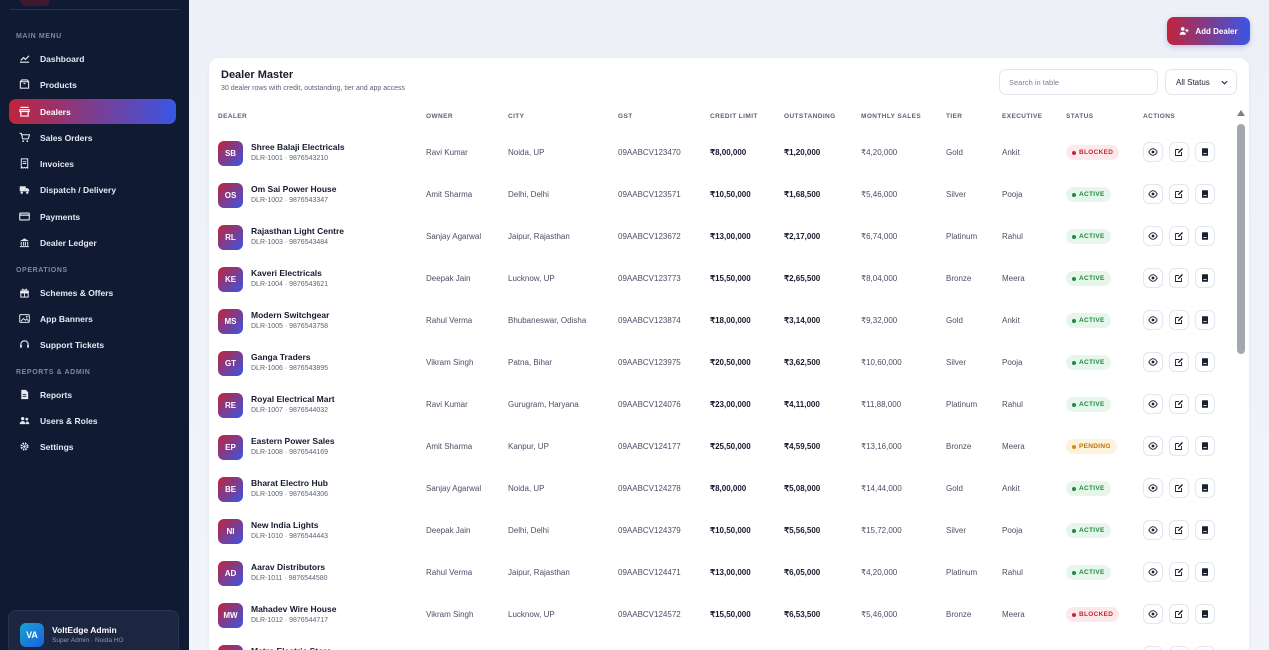  What do you see at coordinates (92, 420) in the screenshot?
I see `sidebar-item-users-roles: Users & Roles` at bounding box center [92, 420].